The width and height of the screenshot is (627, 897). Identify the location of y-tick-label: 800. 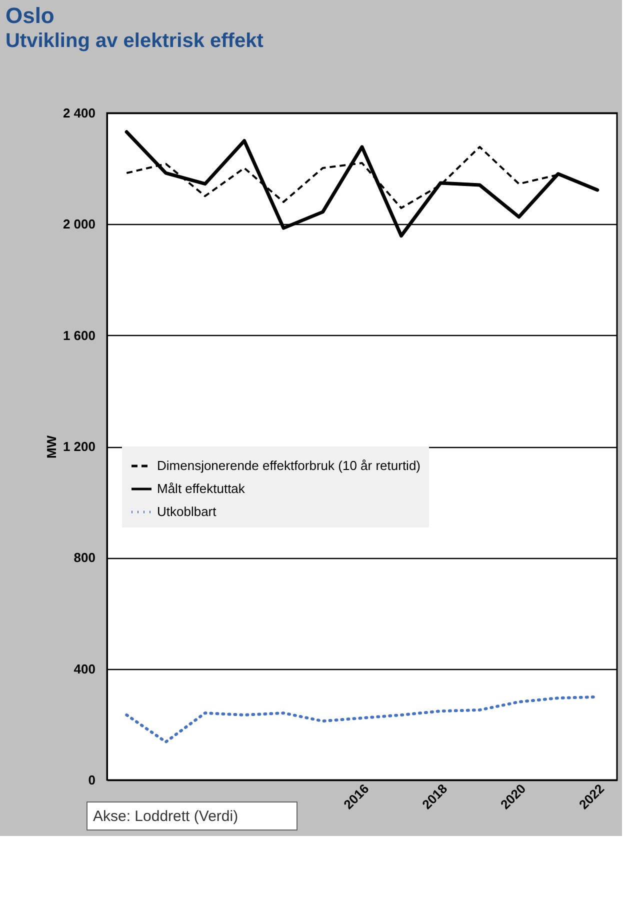
(85, 558).